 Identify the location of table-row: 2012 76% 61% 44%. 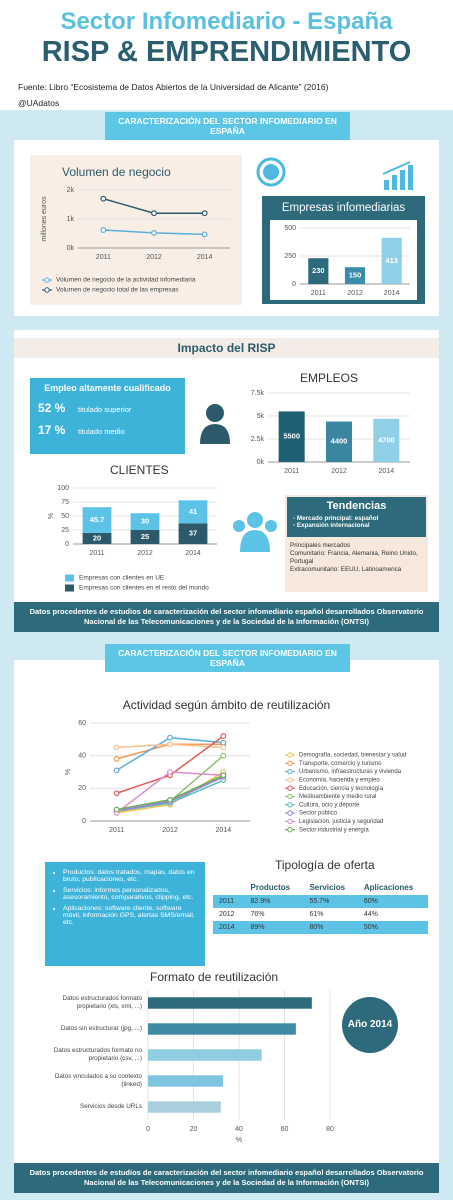
(320, 914).